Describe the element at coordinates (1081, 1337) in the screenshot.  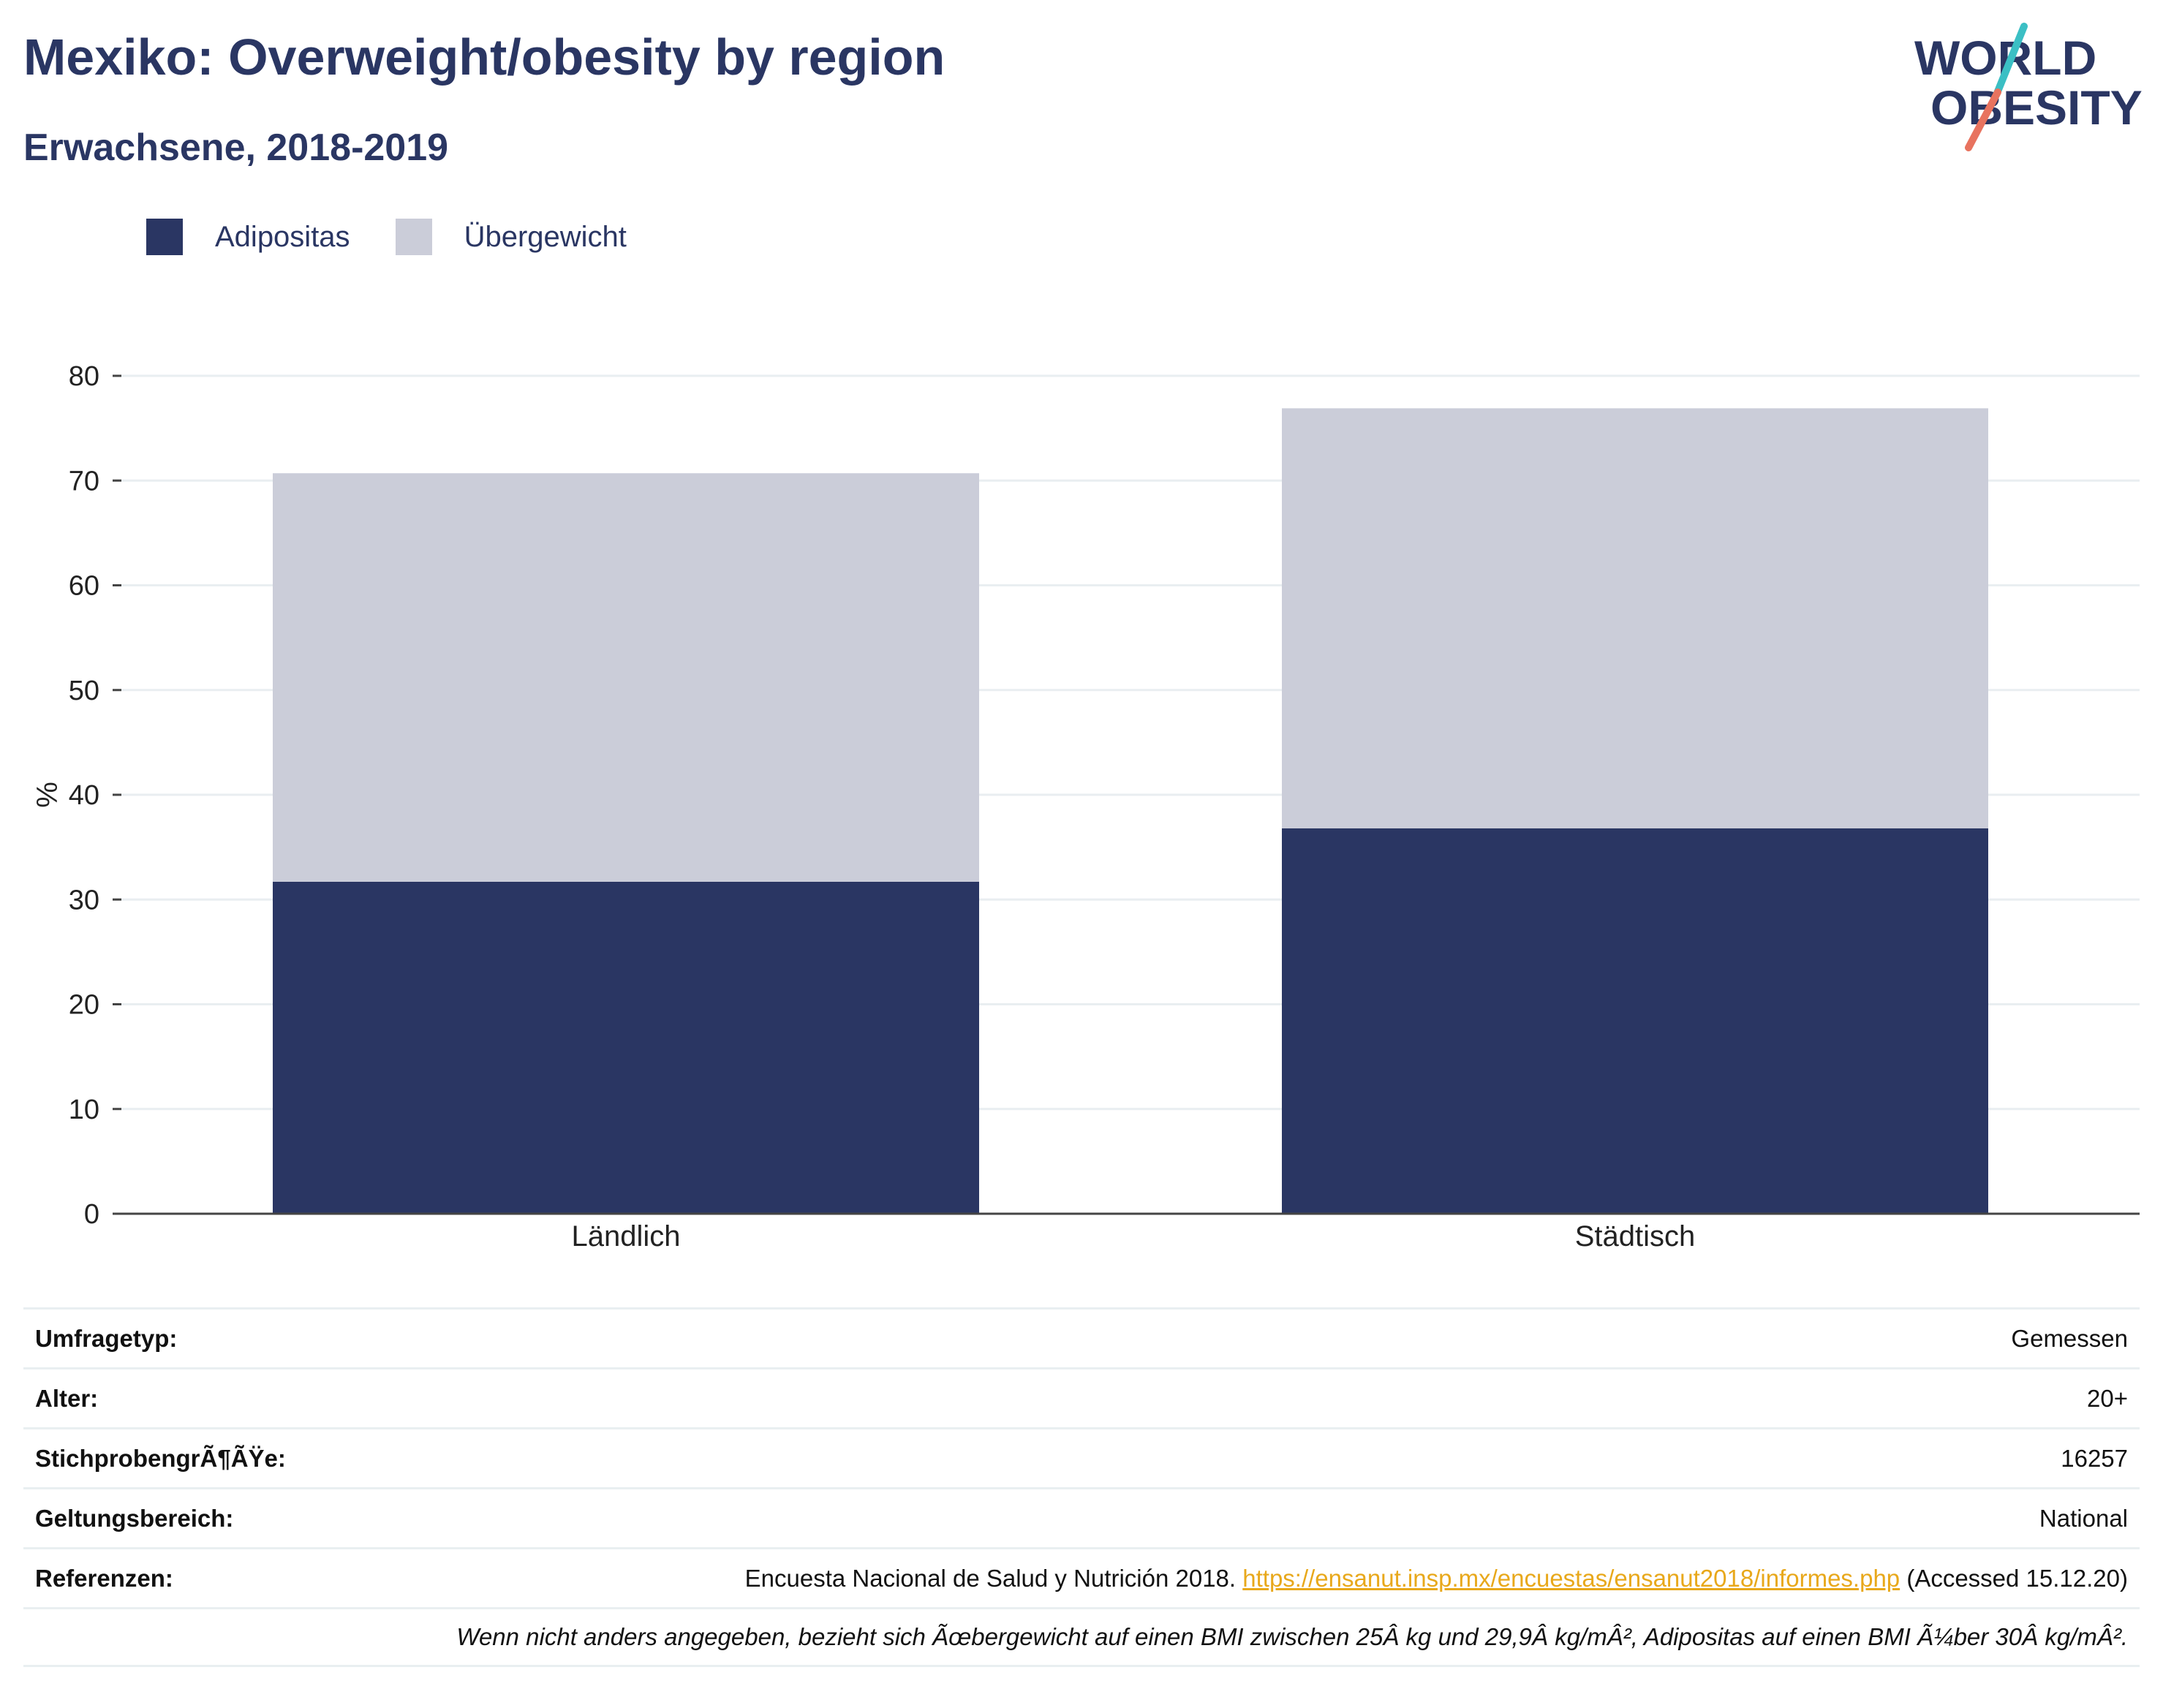
I see `info-row-survey-type: Umfragetyp: Gemessen` at that location.